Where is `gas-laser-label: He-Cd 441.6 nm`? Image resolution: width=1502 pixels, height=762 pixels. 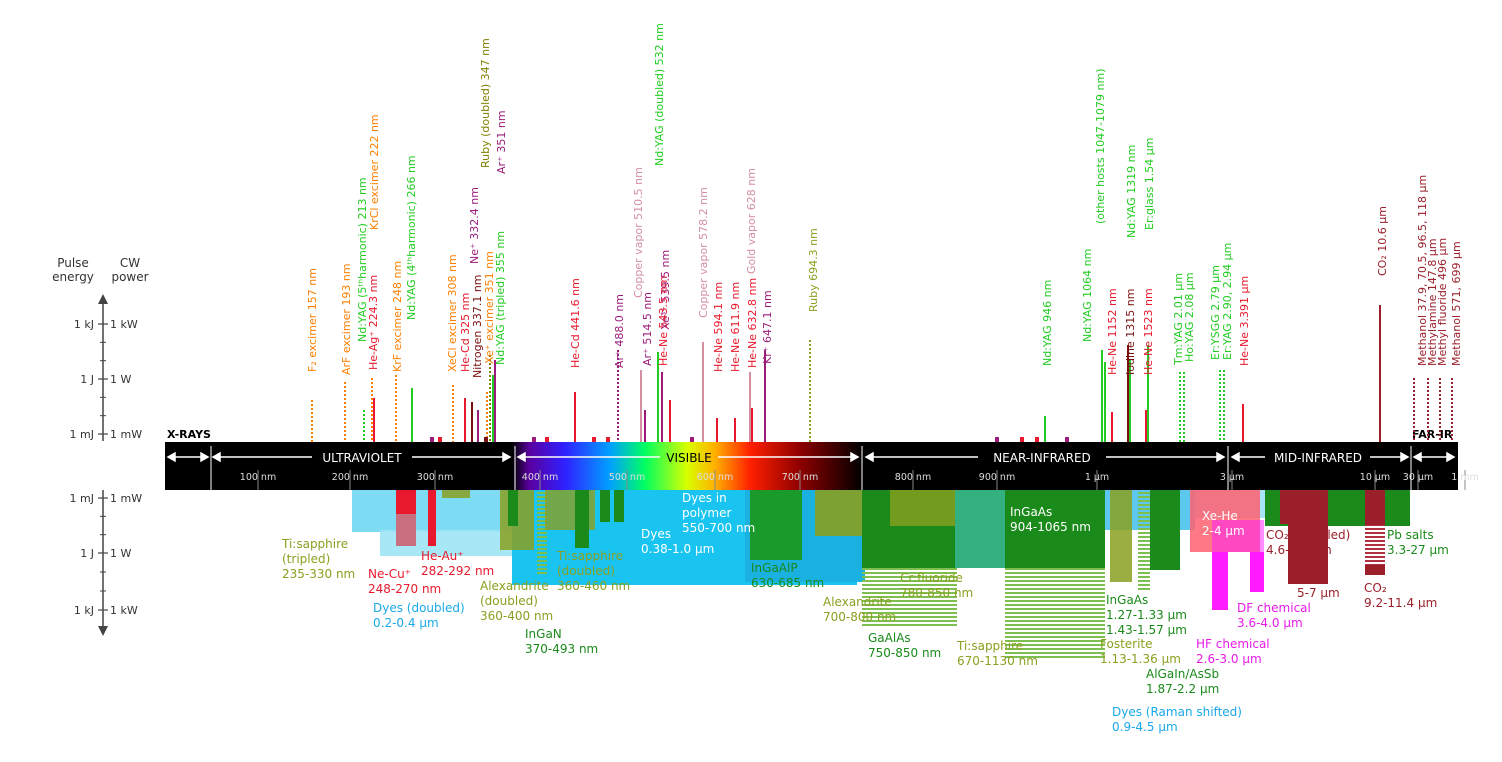
gas-laser-label: He-Cd 441.6 nm is located at coordinates (575, 323).